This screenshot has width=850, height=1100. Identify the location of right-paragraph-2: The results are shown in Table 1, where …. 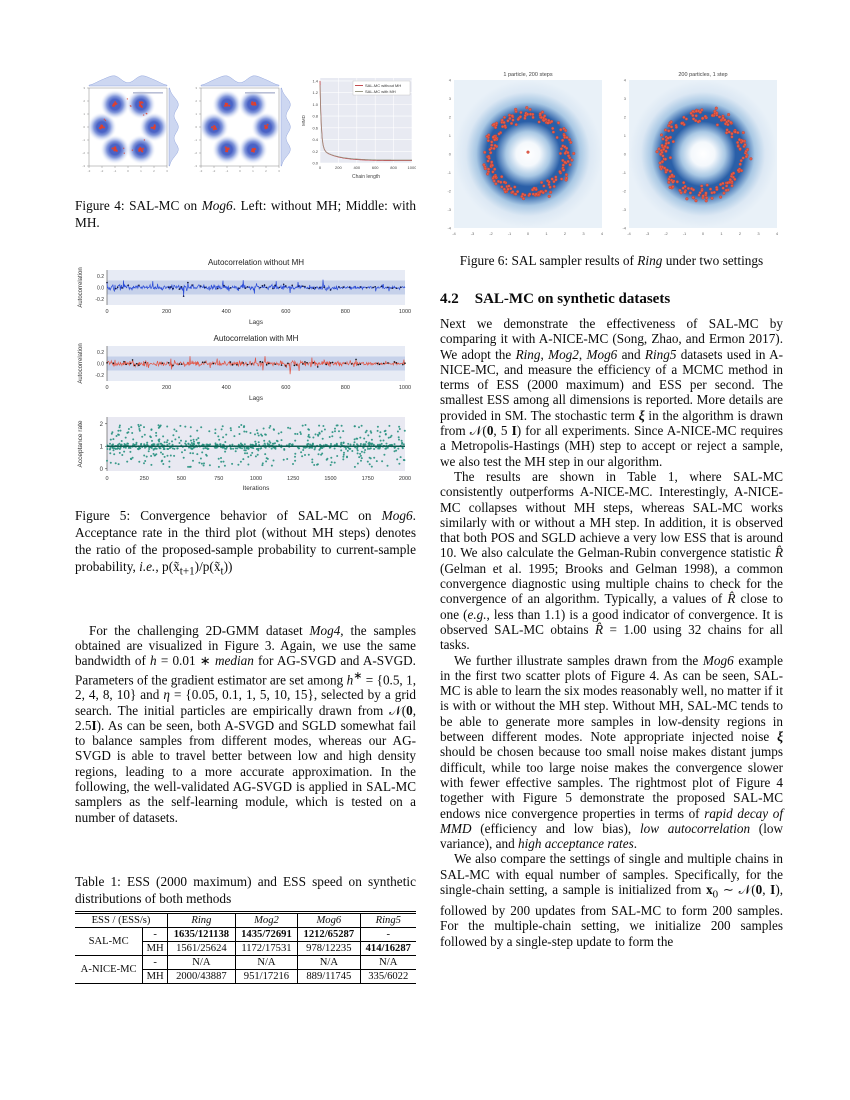
(612, 560).